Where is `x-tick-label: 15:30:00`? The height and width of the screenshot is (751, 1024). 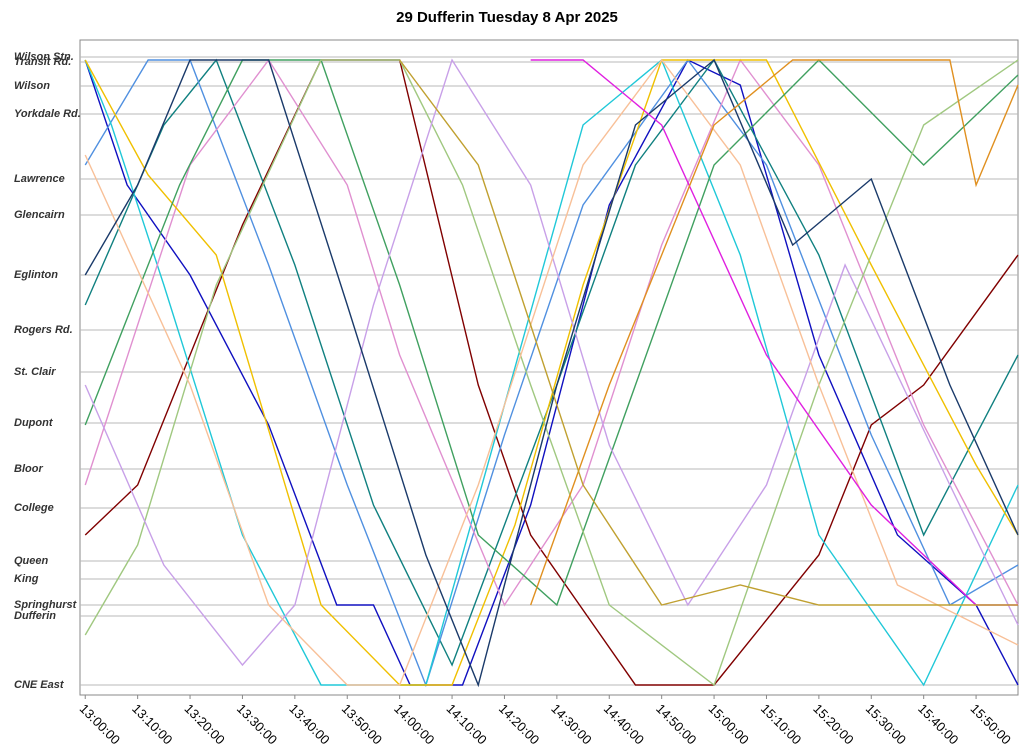
x-tick-label: 15:30:00 is located at coordinates (886, 723).